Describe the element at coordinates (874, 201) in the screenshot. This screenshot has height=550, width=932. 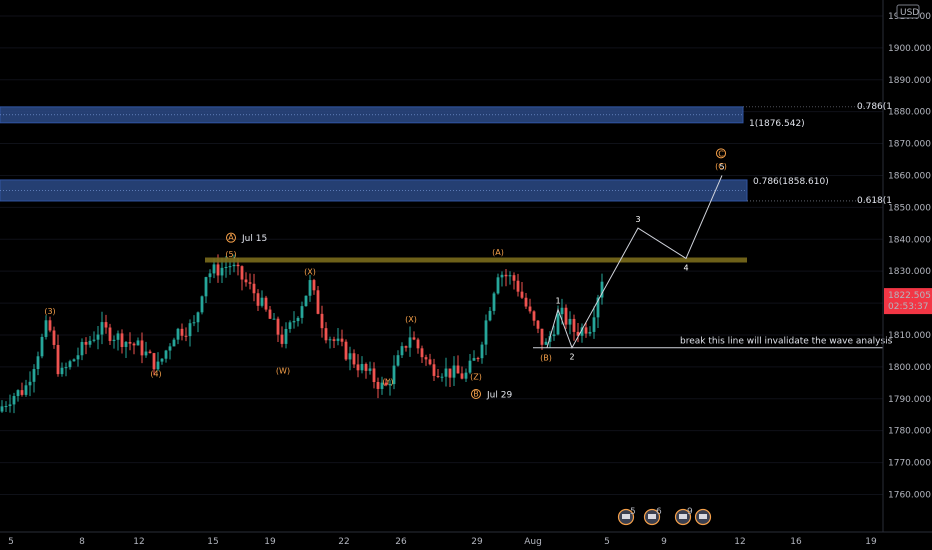
I see `zone-label: 0.618(1` at that location.